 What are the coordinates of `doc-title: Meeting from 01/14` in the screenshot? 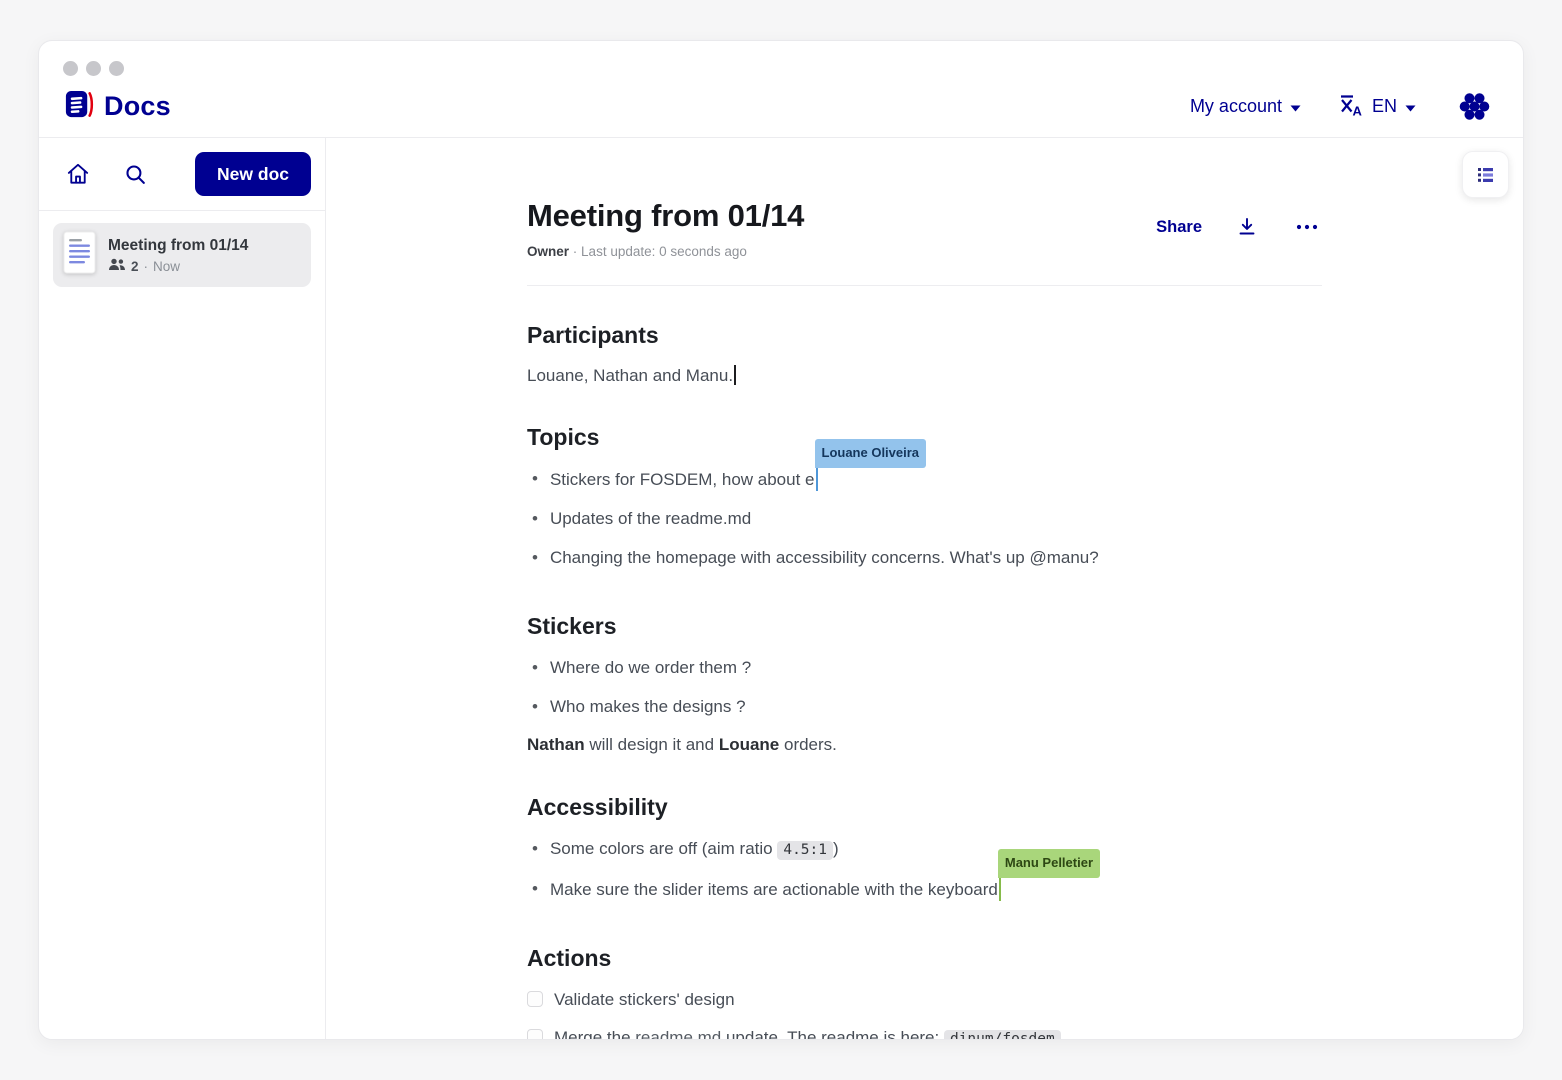 It's located at (666, 215).